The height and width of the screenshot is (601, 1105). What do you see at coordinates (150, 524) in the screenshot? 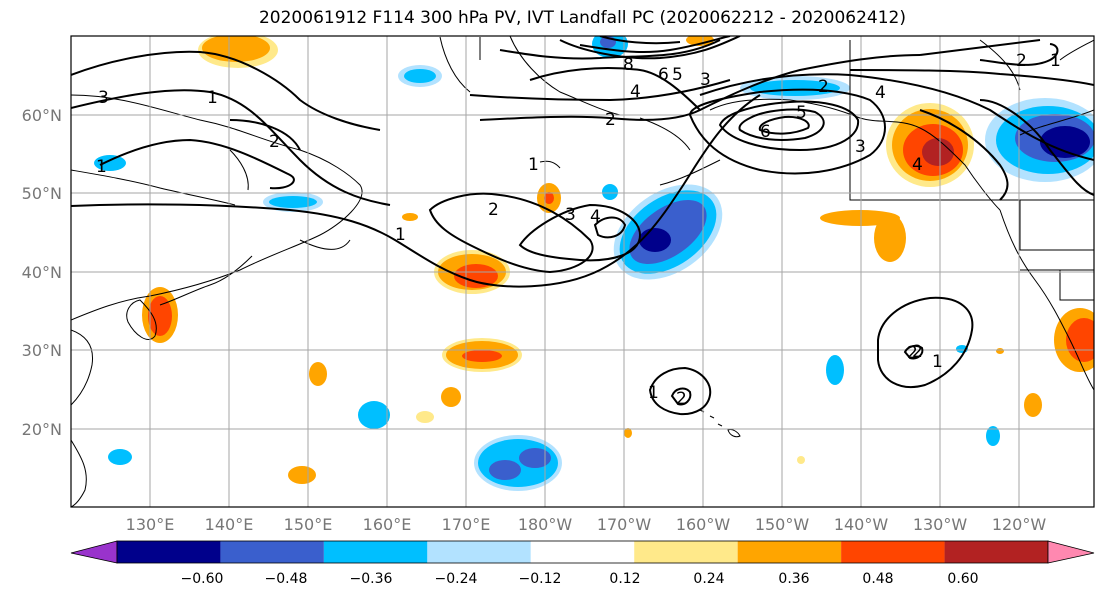
I see `lon-label: 130°E` at bounding box center [150, 524].